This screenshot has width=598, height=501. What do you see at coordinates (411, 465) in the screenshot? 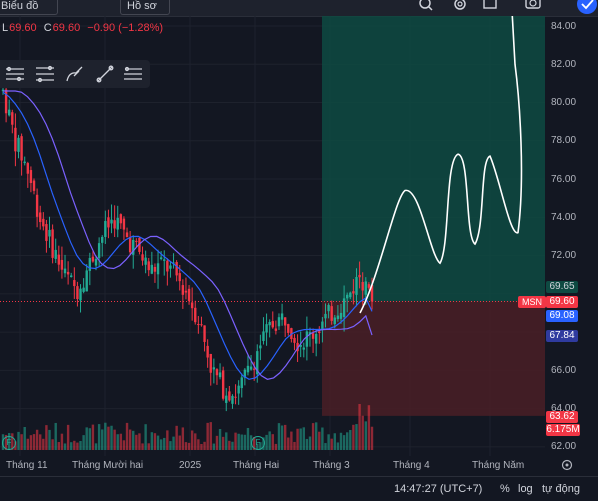
I see `time-tick: Tháng 4` at bounding box center [411, 465].